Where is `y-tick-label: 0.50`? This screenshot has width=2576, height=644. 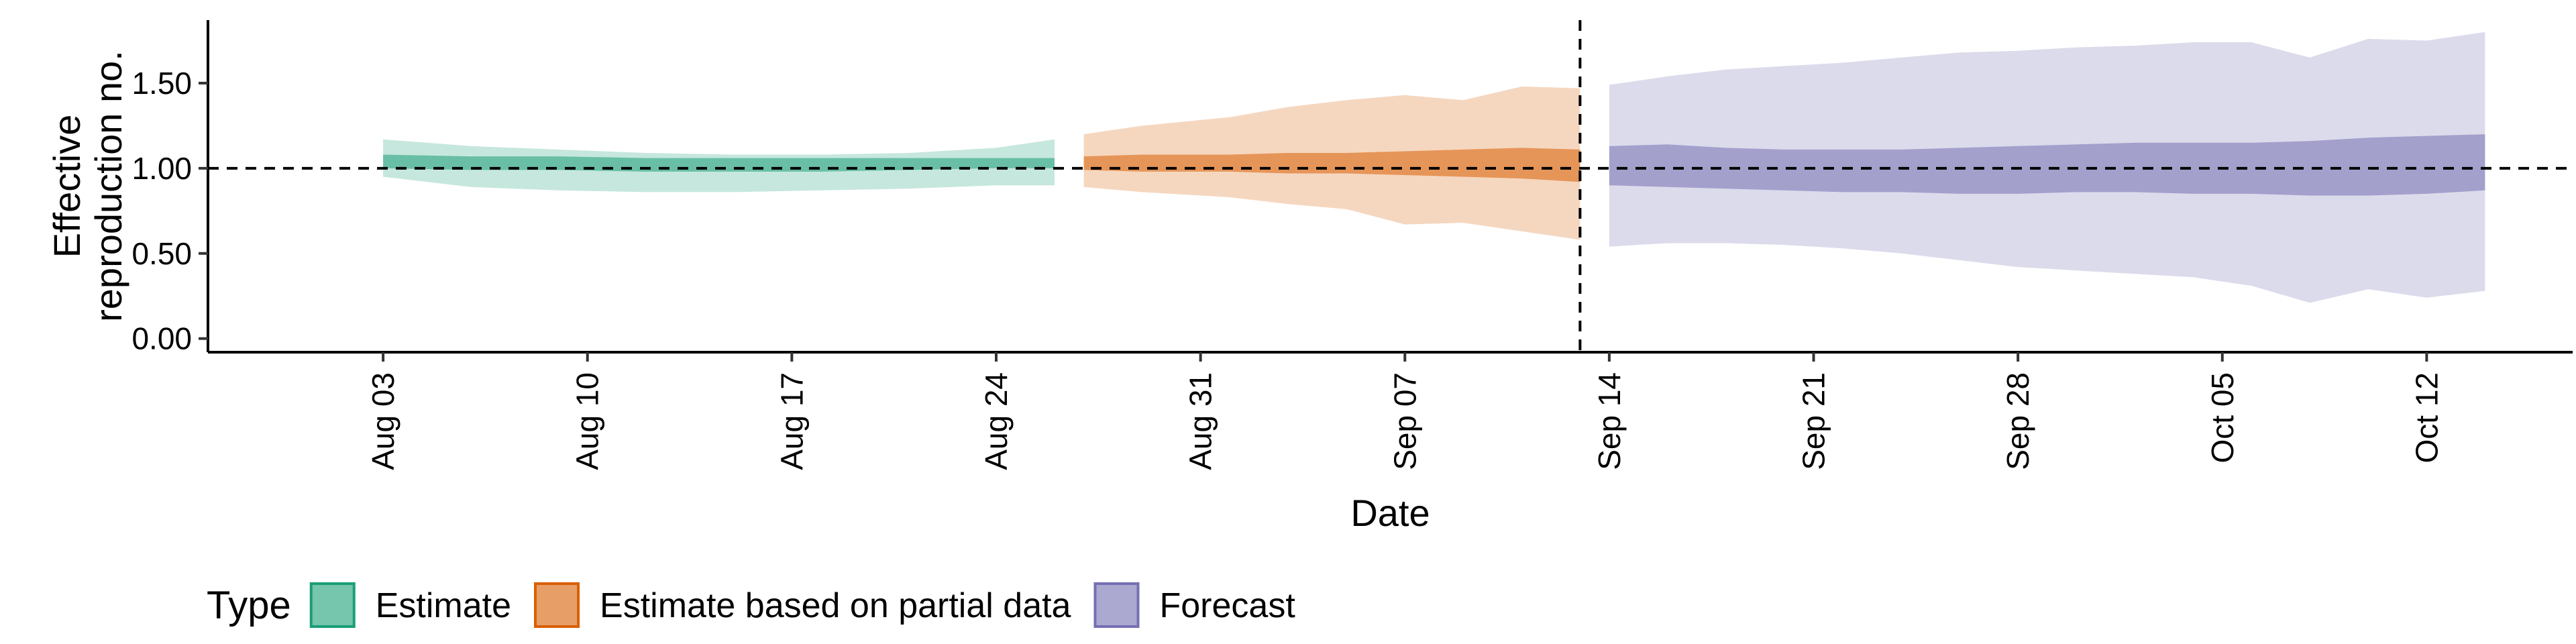
y-tick-label: 0.50 is located at coordinates (161, 253).